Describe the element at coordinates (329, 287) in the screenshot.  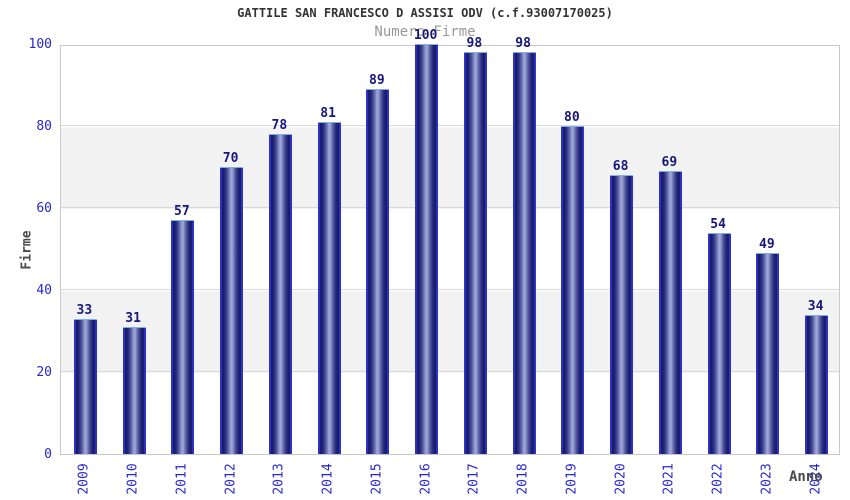
I see `bar-2014` at that location.